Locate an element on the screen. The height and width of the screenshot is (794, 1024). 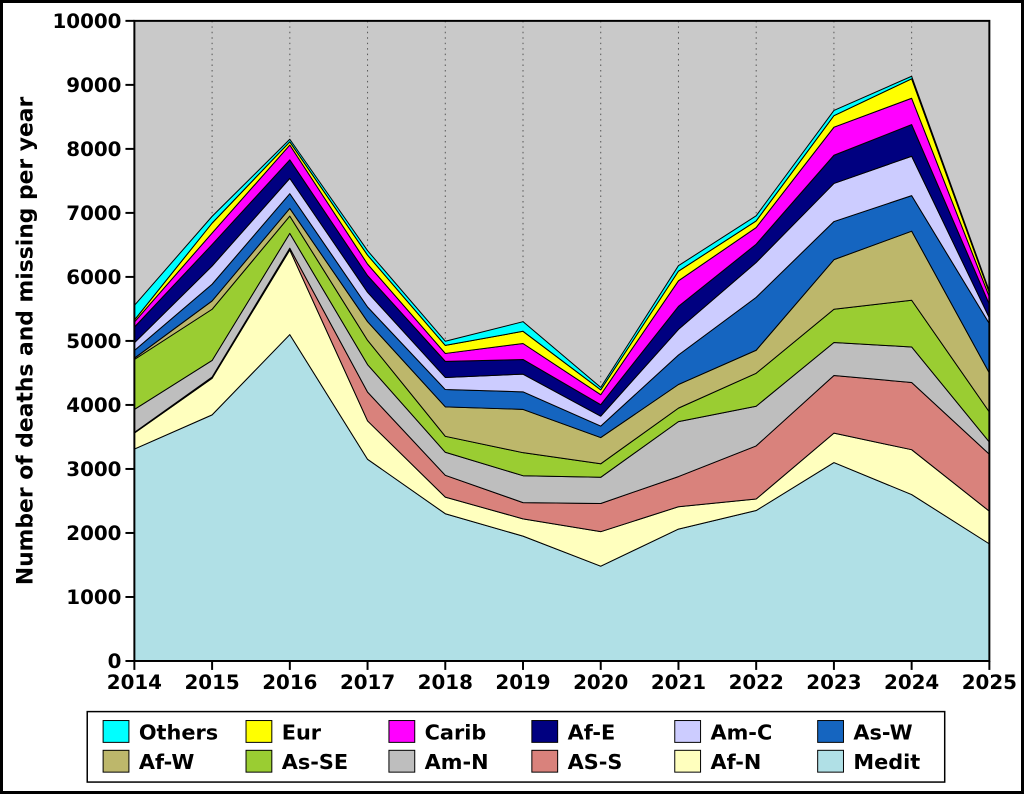
legend-swatch-As-W is located at coordinates (830, 731).